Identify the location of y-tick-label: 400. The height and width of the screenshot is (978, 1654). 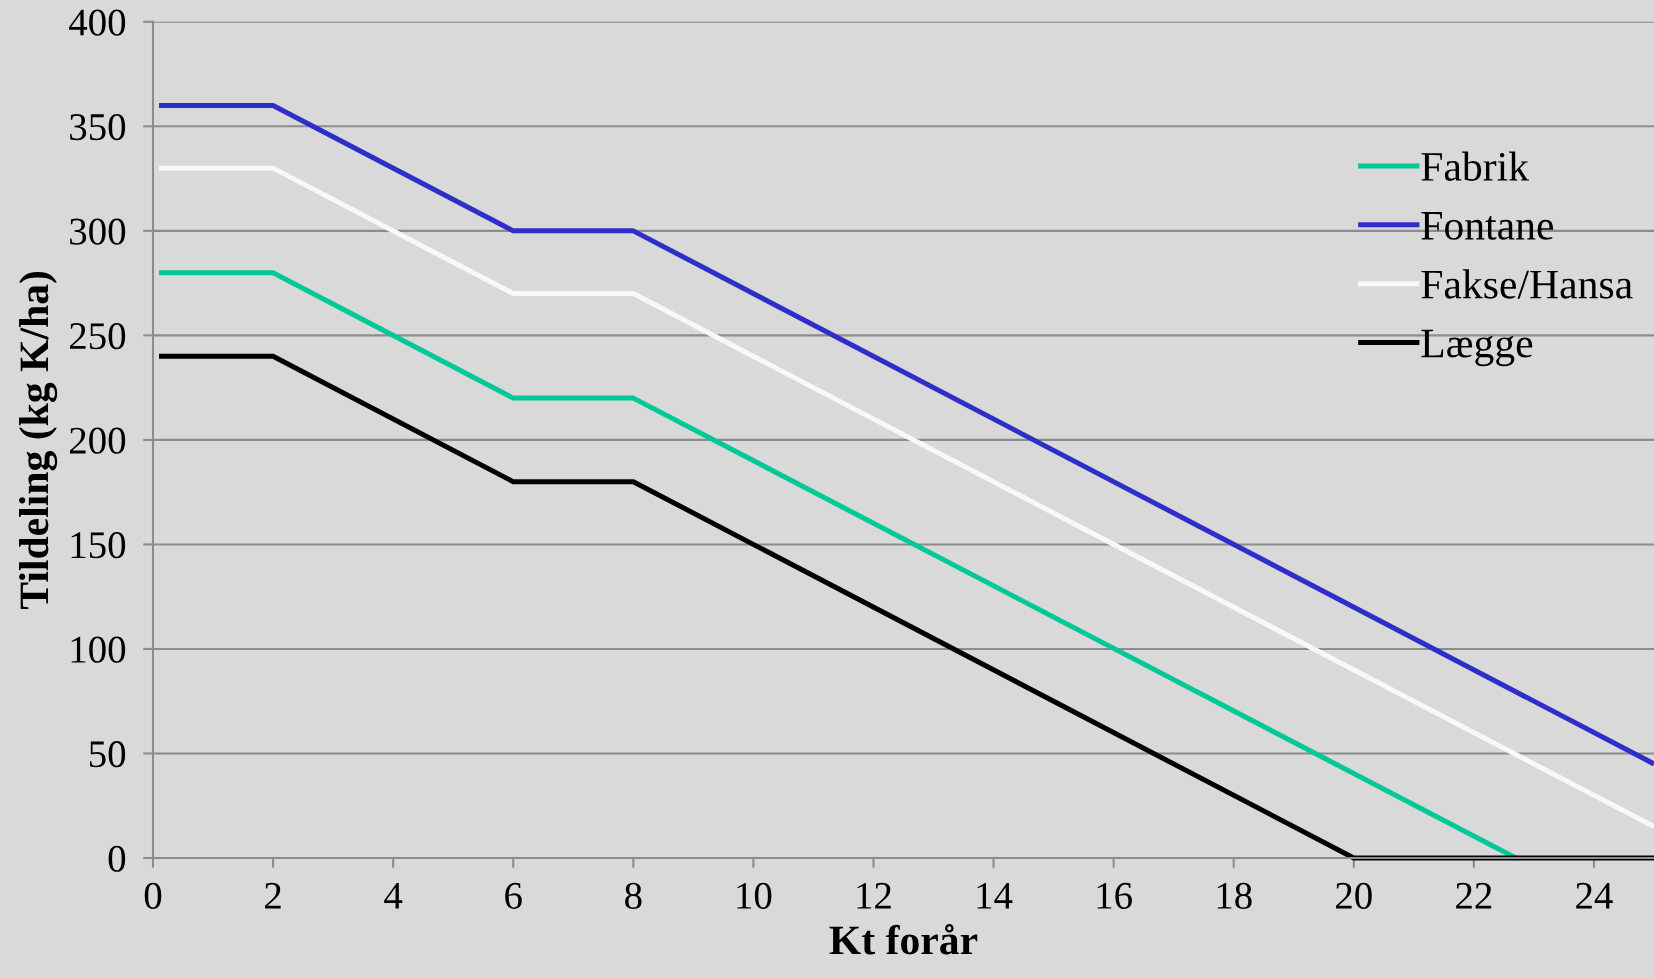
(97, 22).